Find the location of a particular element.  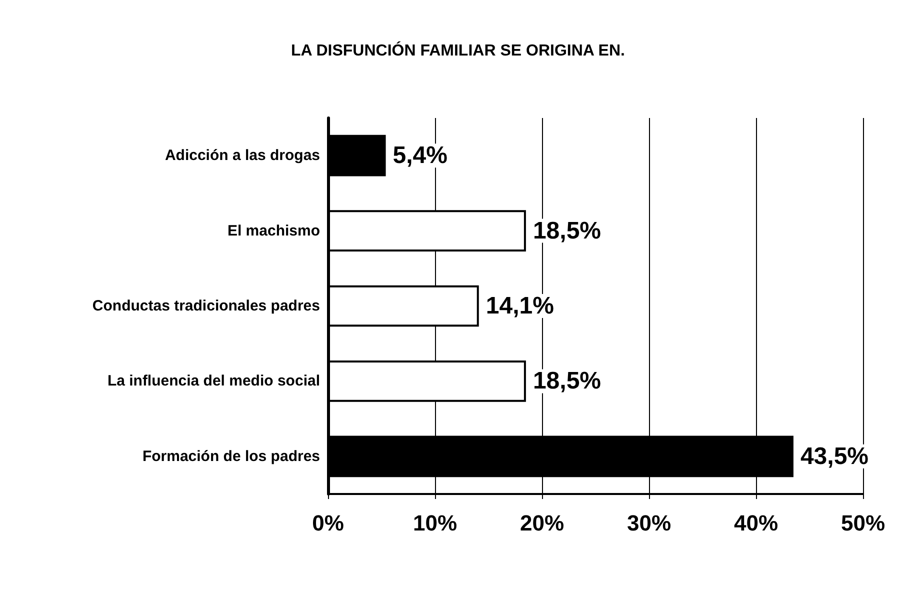

x-tick-label: 30% is located at coordinates (649, 523).